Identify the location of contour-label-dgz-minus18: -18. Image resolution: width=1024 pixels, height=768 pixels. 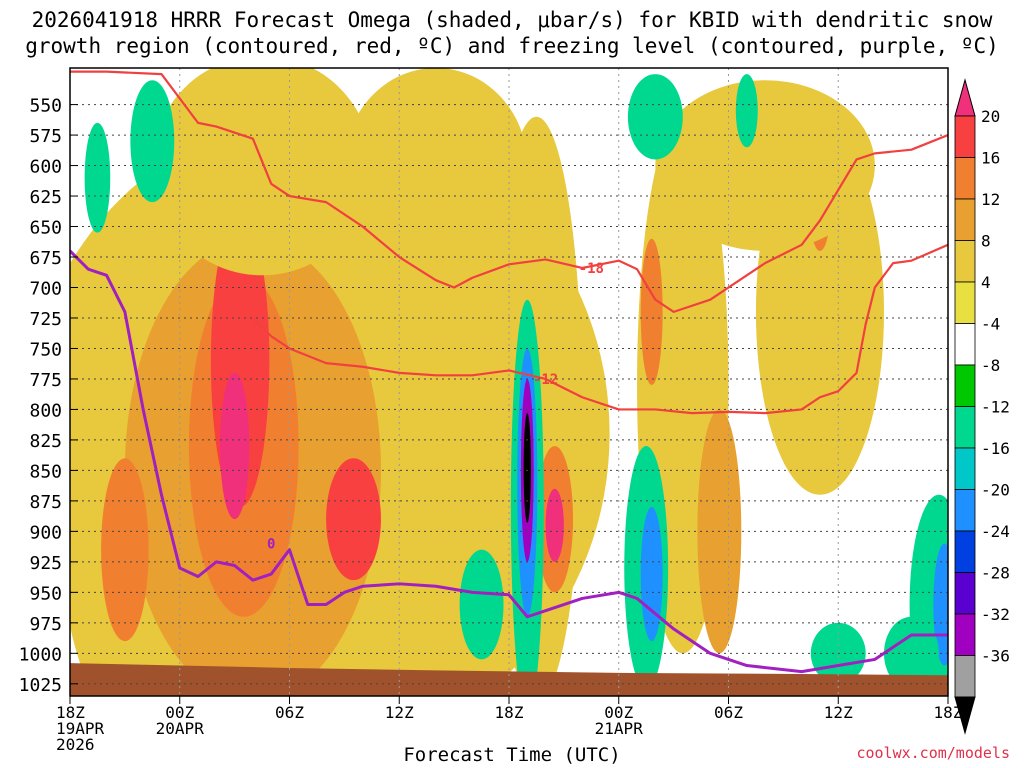
(591, 269).